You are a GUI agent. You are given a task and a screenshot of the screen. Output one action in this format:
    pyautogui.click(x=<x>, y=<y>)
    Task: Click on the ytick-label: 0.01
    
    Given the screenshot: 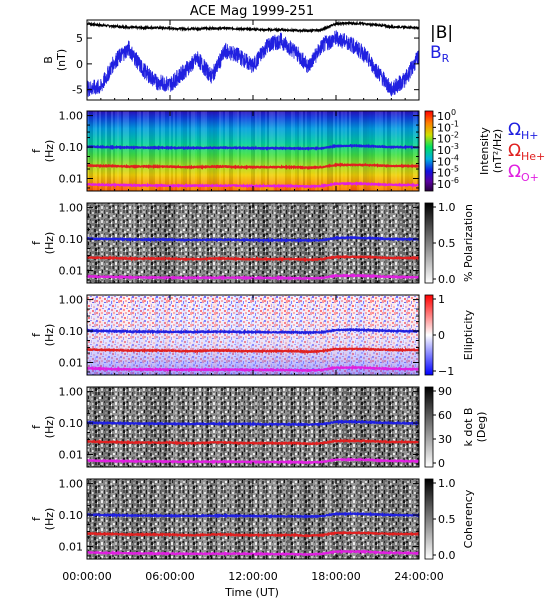 What is the action you would take?
    pyautogui.click(x=71, y=270)
    